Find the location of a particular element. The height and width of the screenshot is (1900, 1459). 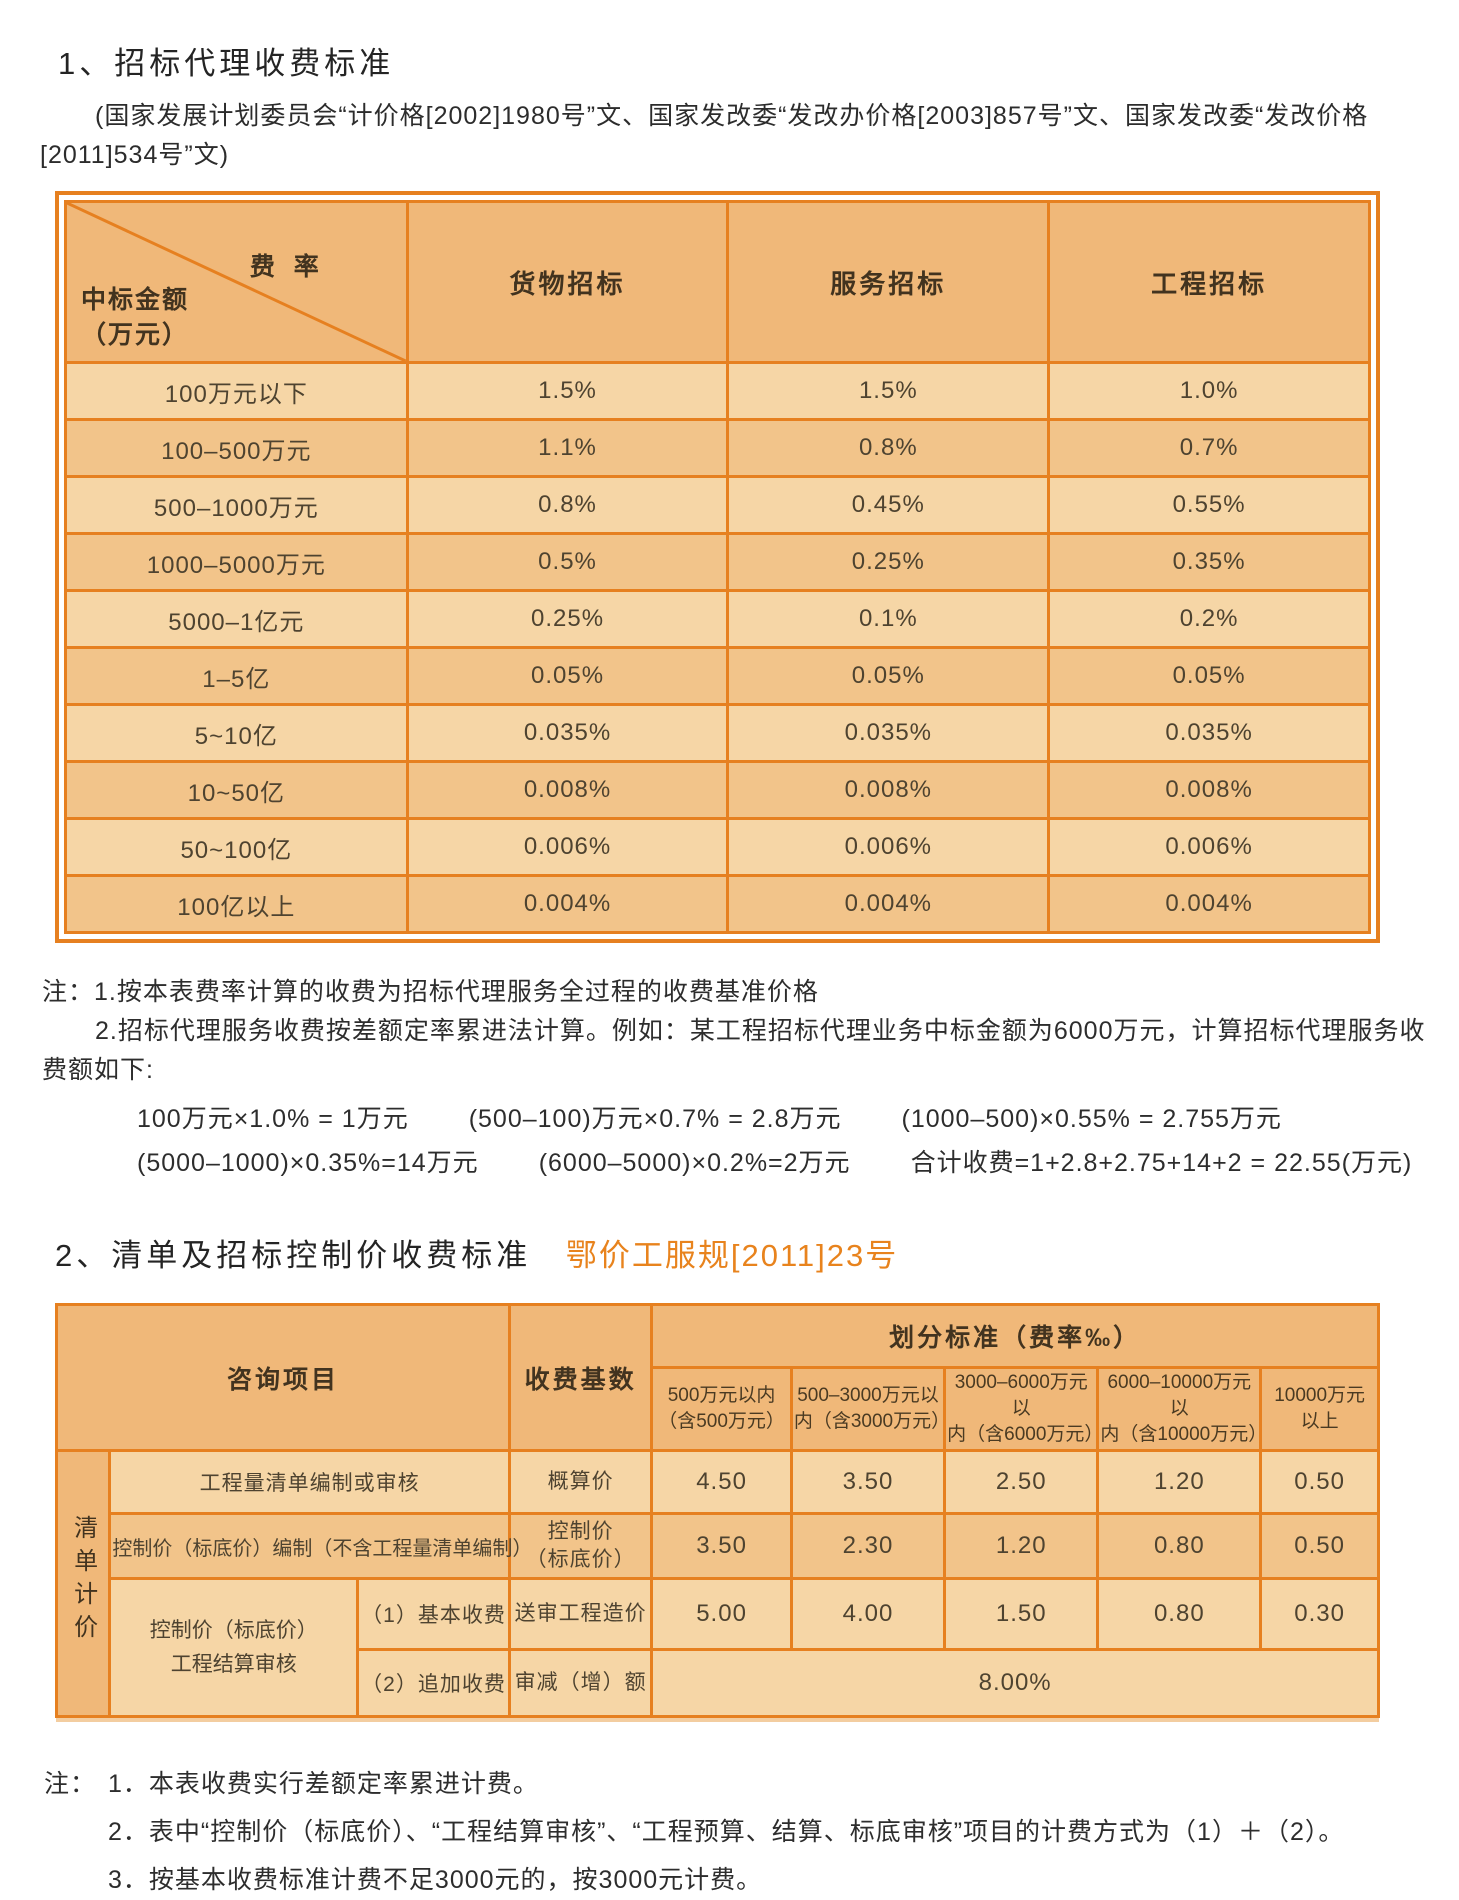

table1-row: 1000–5000万元 0.5% 0.25% 0.35% is located at coordinates (717, 562).